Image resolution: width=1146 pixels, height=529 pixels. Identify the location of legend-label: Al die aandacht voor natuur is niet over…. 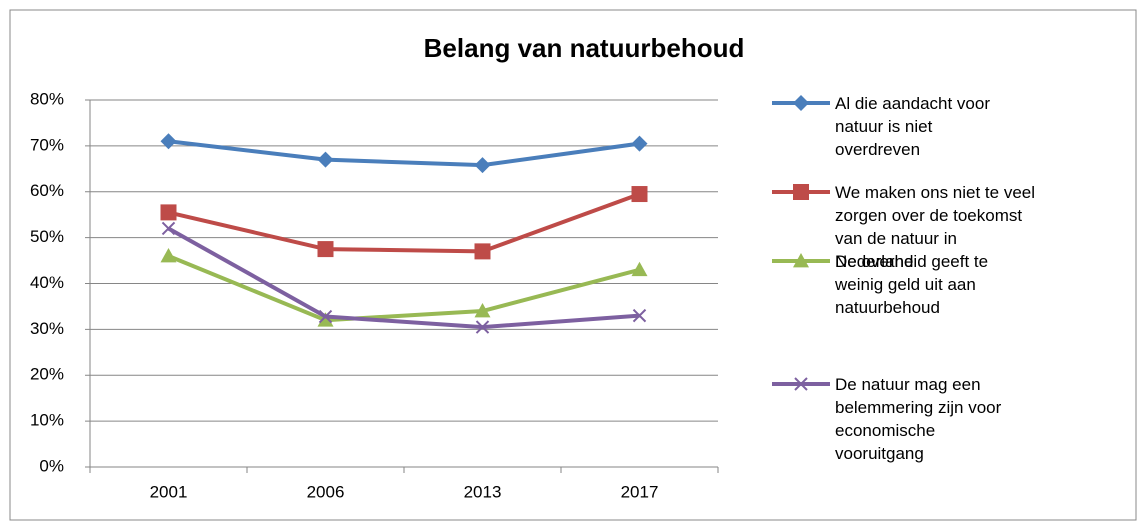
(912, 126).